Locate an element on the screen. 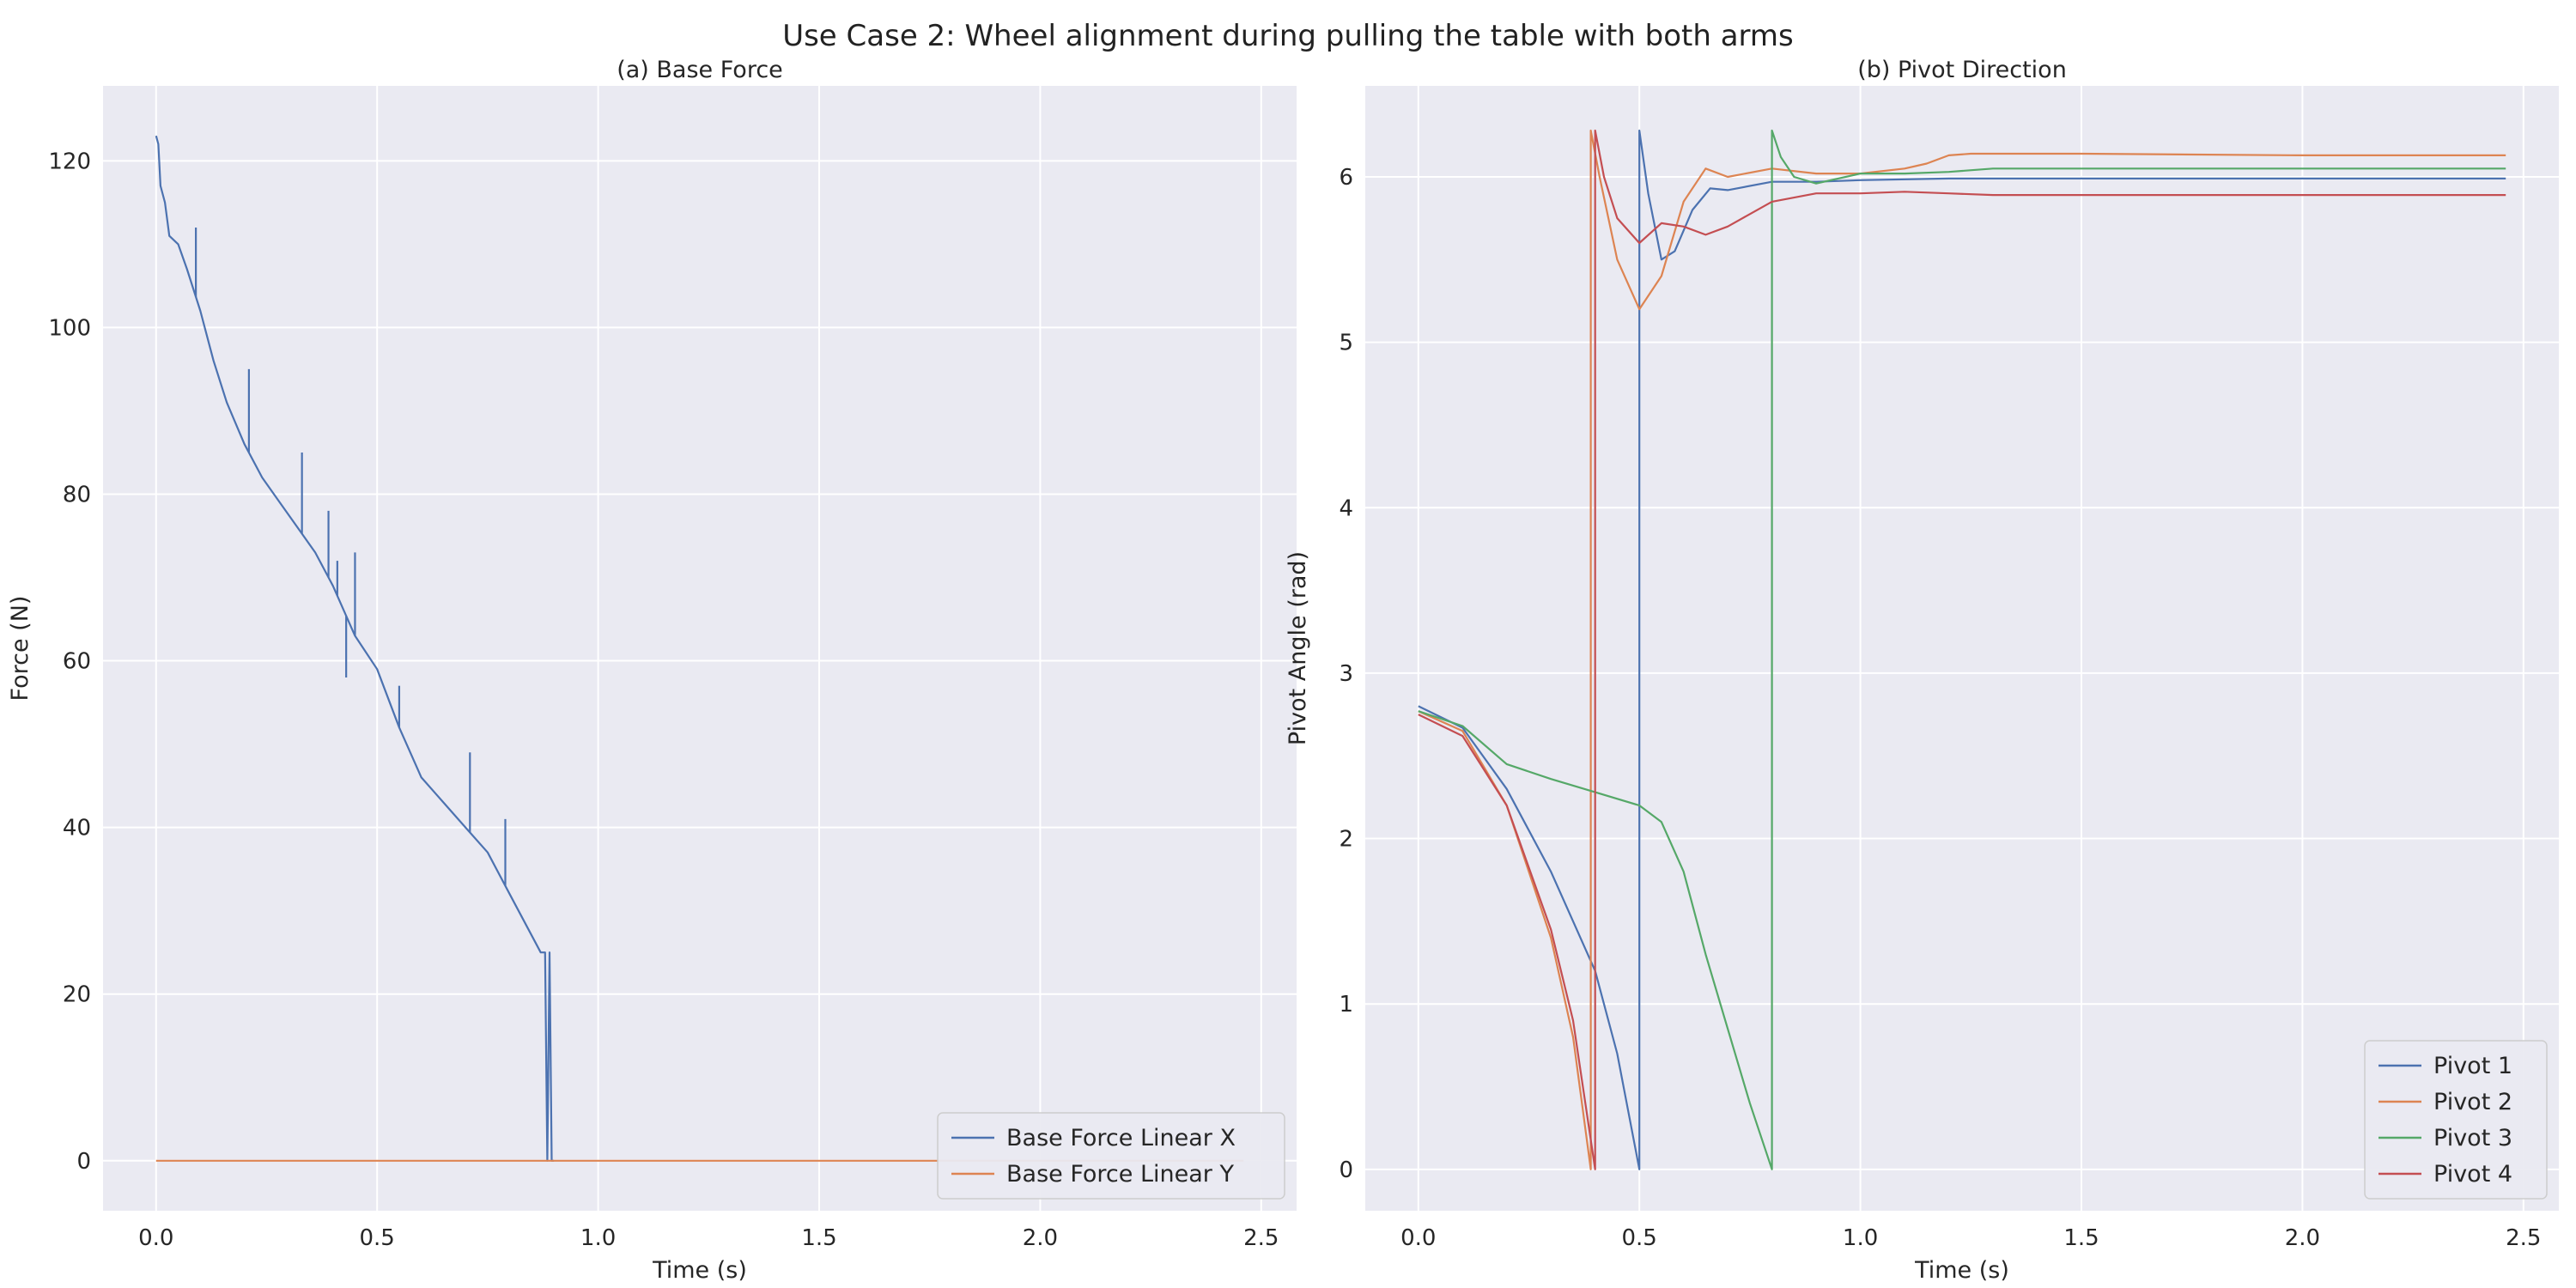  x-axis-label: Time (s) is located at coordinates (700, 1270).